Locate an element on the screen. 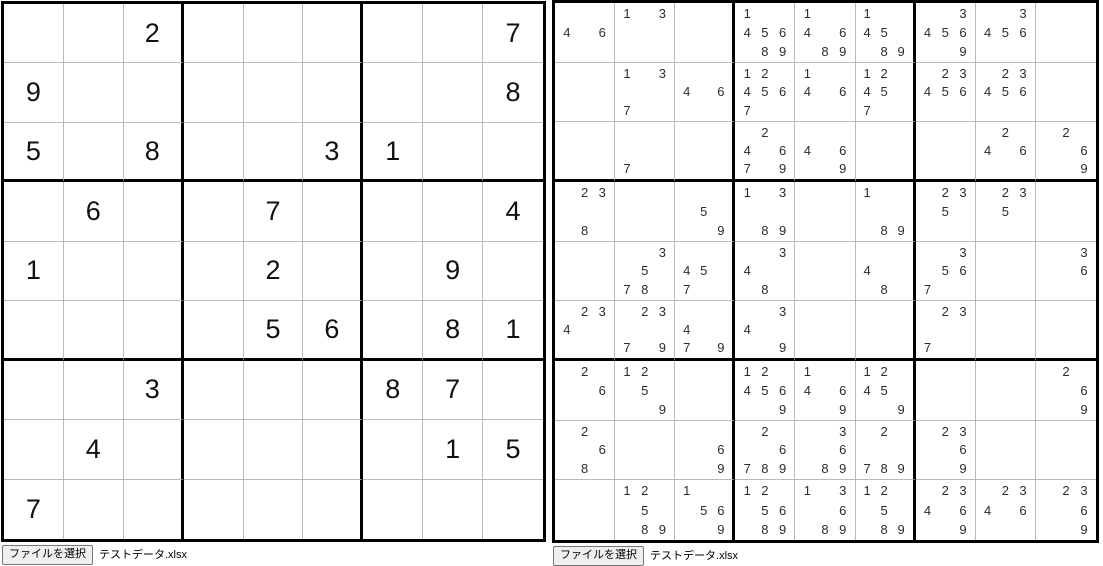  candidate-cell-r5c1: 123456789 is located at coordinates (585, 271).